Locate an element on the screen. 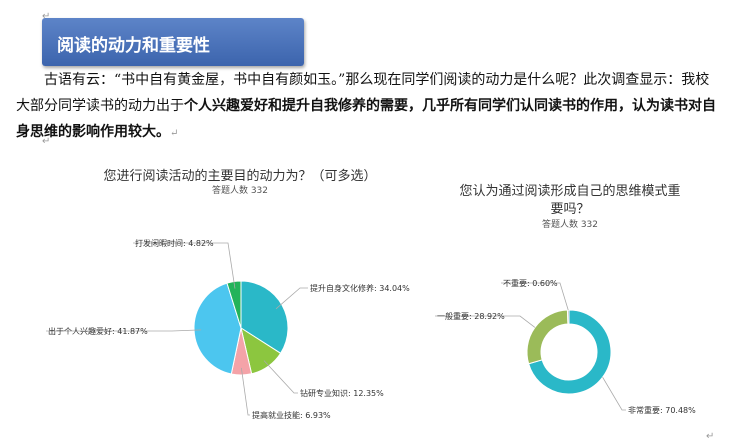 Image resolution: width=731 pixels, height=445 pixels. chart1-title: 您进行阅读活动的主要目的动力为？（可多选） is located at coordinates (240, 176).